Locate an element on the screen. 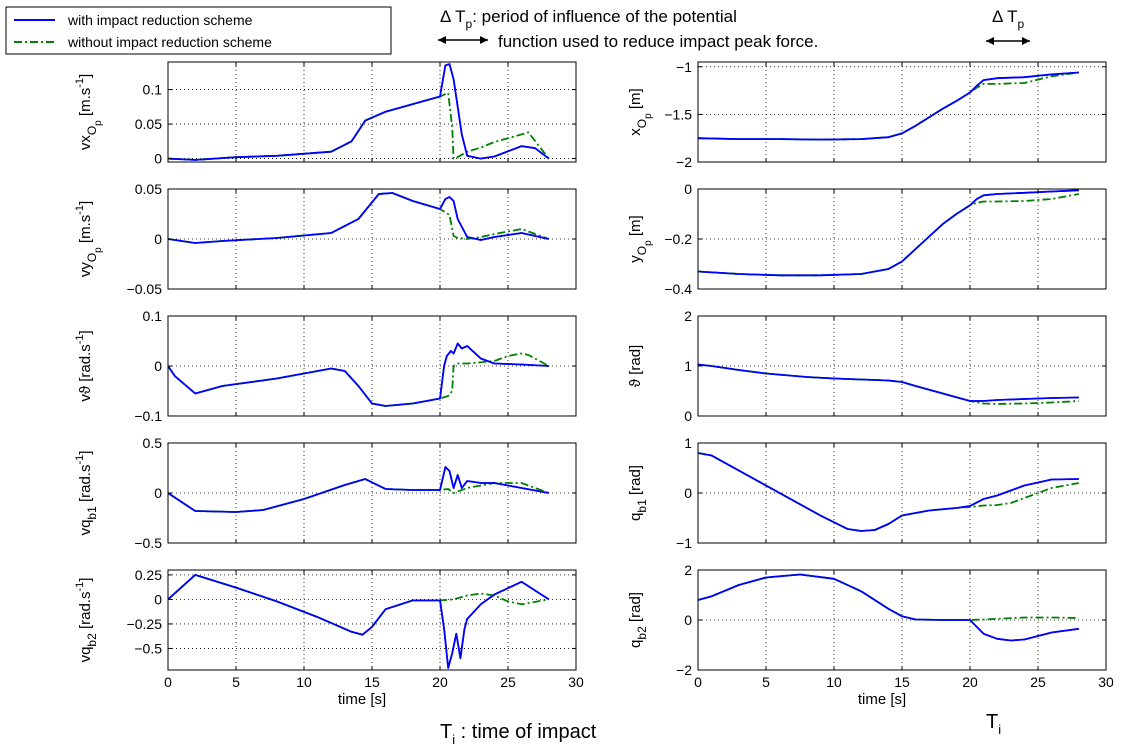 The width and height of the screenshot is (1144, 749). xtick-label-vqb2: 10 is located at coordinates (304, 682).